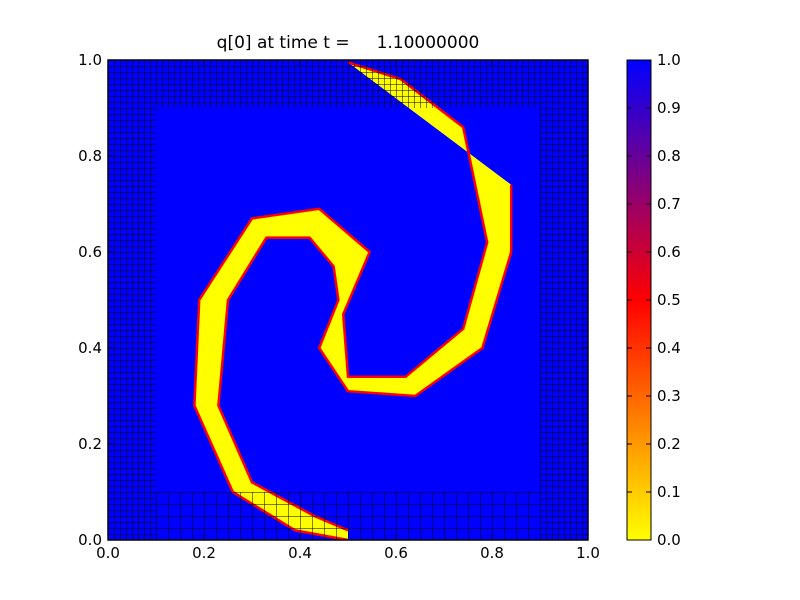 The width and height of the screenshot is (800, 600). I want to click on chart-title: q[0] at time t = 1.10000000, so click(348, 43).